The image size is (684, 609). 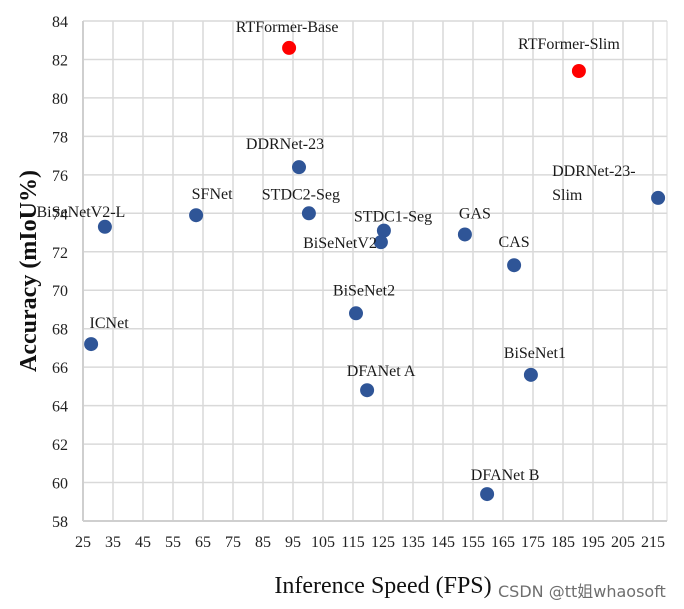 What do you see at coordinates (60, 407) in the screenshot?
I see `y-tick-label: 64` at bounding box center [60, 407].